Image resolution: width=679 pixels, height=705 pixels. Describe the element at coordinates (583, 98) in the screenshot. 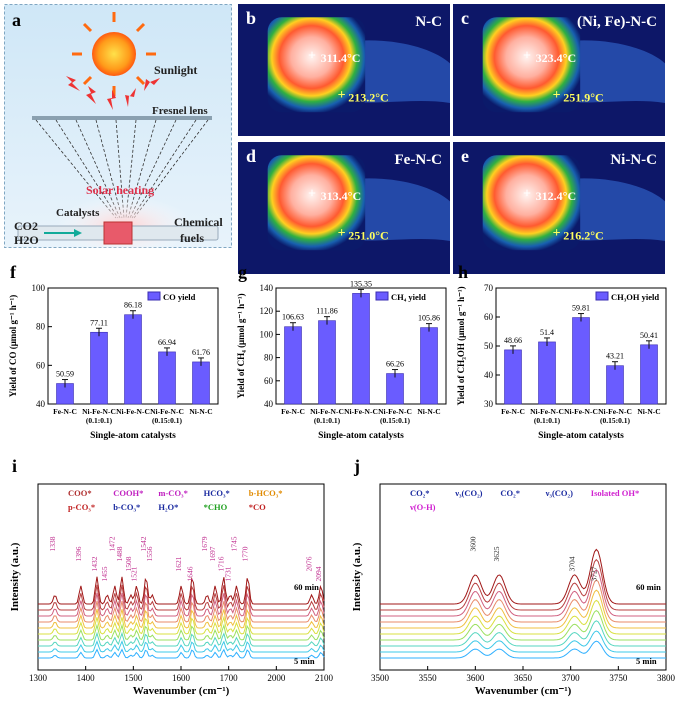

I see `temp-edge: 251.9°C` at that location.